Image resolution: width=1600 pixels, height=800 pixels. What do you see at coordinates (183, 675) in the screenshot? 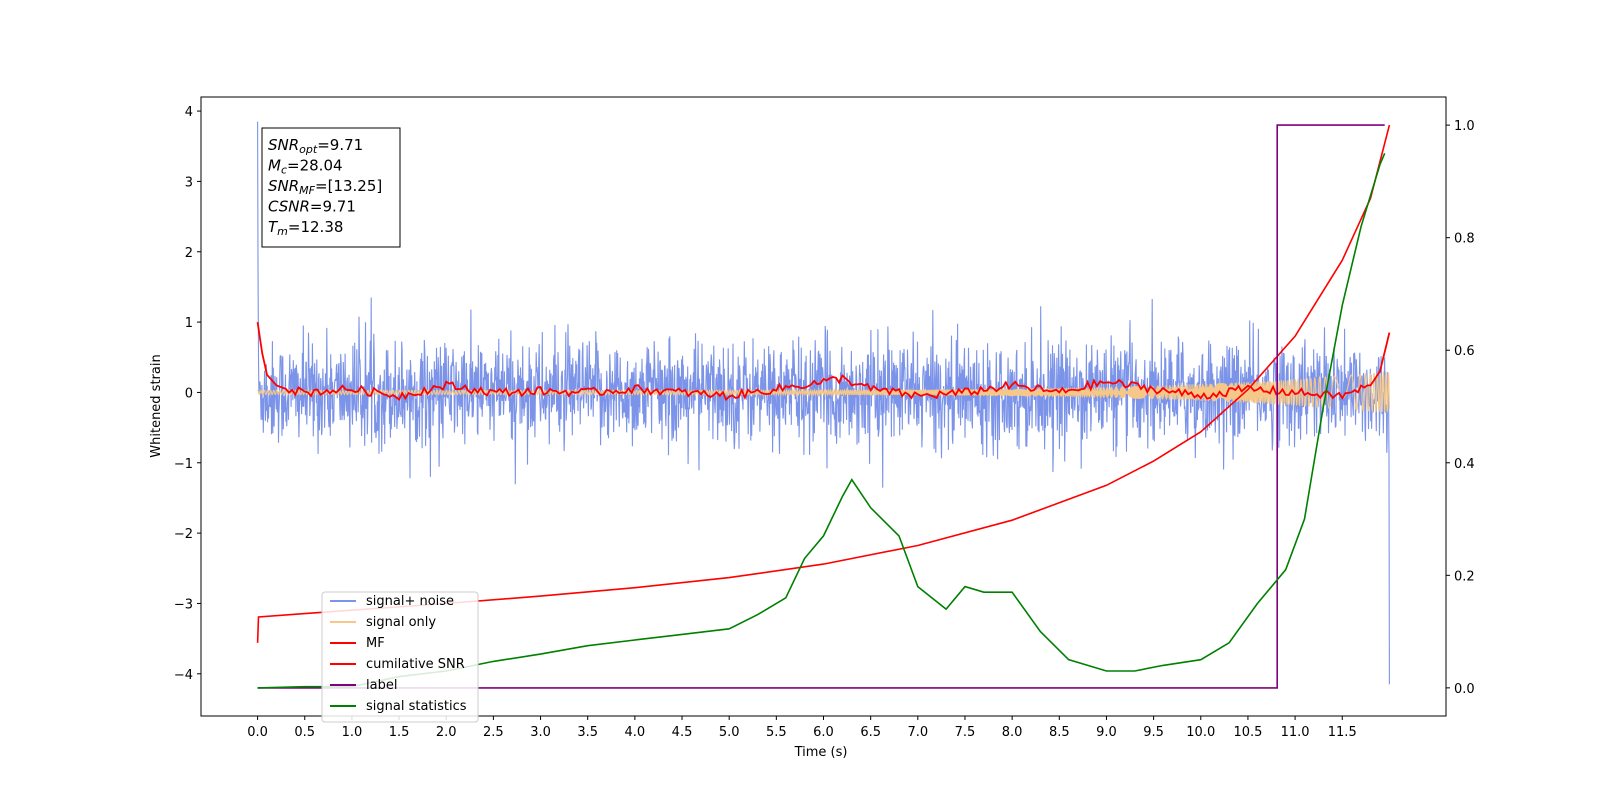
I see `y-tick-label: −4` at bounding box center [183, 675].